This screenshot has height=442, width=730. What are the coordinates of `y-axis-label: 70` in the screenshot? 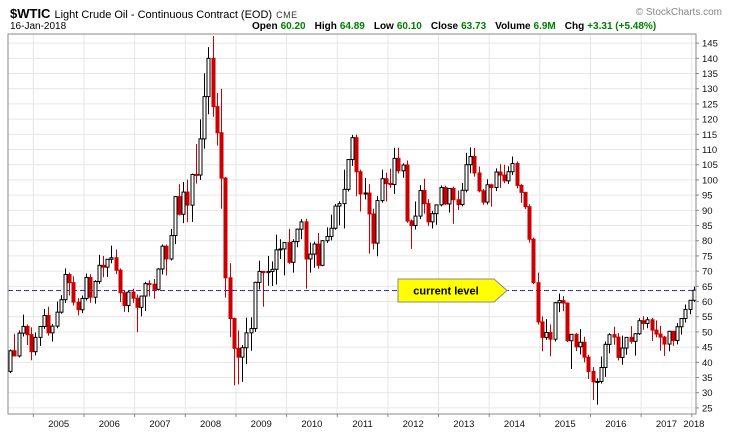 It's located at (707, 272).